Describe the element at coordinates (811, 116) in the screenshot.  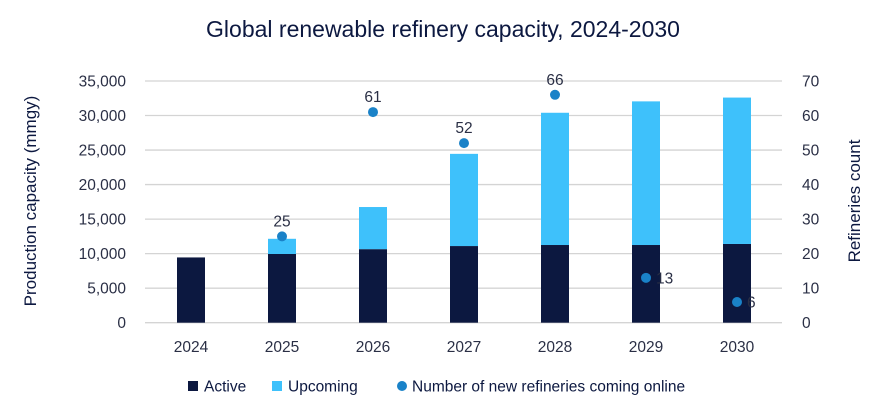
I see `y2-tick-label: 60` at that location.